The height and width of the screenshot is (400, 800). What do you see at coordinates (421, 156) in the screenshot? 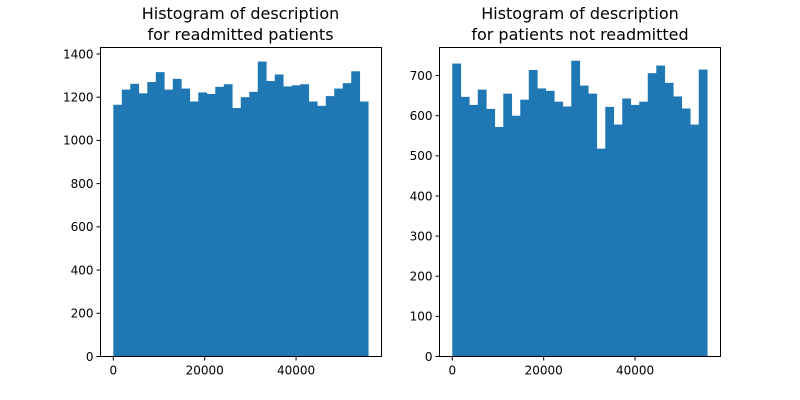
I see `y-tick-label: 500` at bounding box center [421, 156].